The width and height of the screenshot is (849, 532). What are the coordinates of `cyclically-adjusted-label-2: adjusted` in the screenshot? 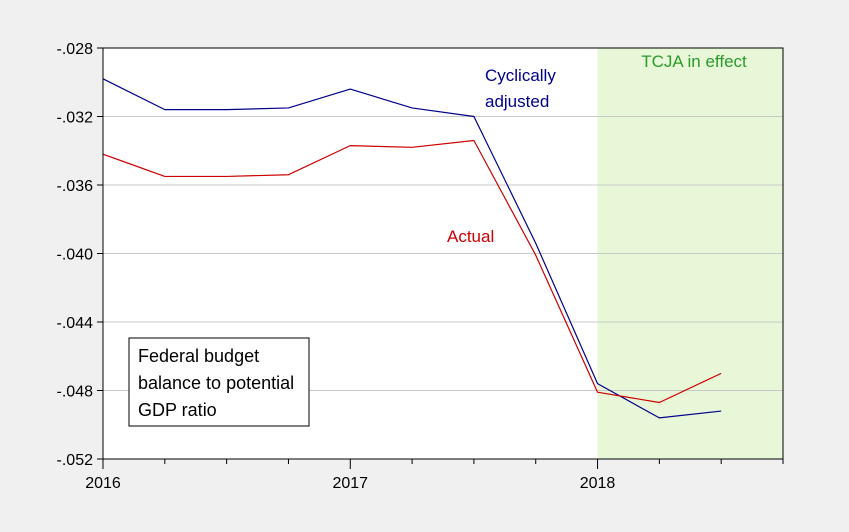 It's located at (517, 101).